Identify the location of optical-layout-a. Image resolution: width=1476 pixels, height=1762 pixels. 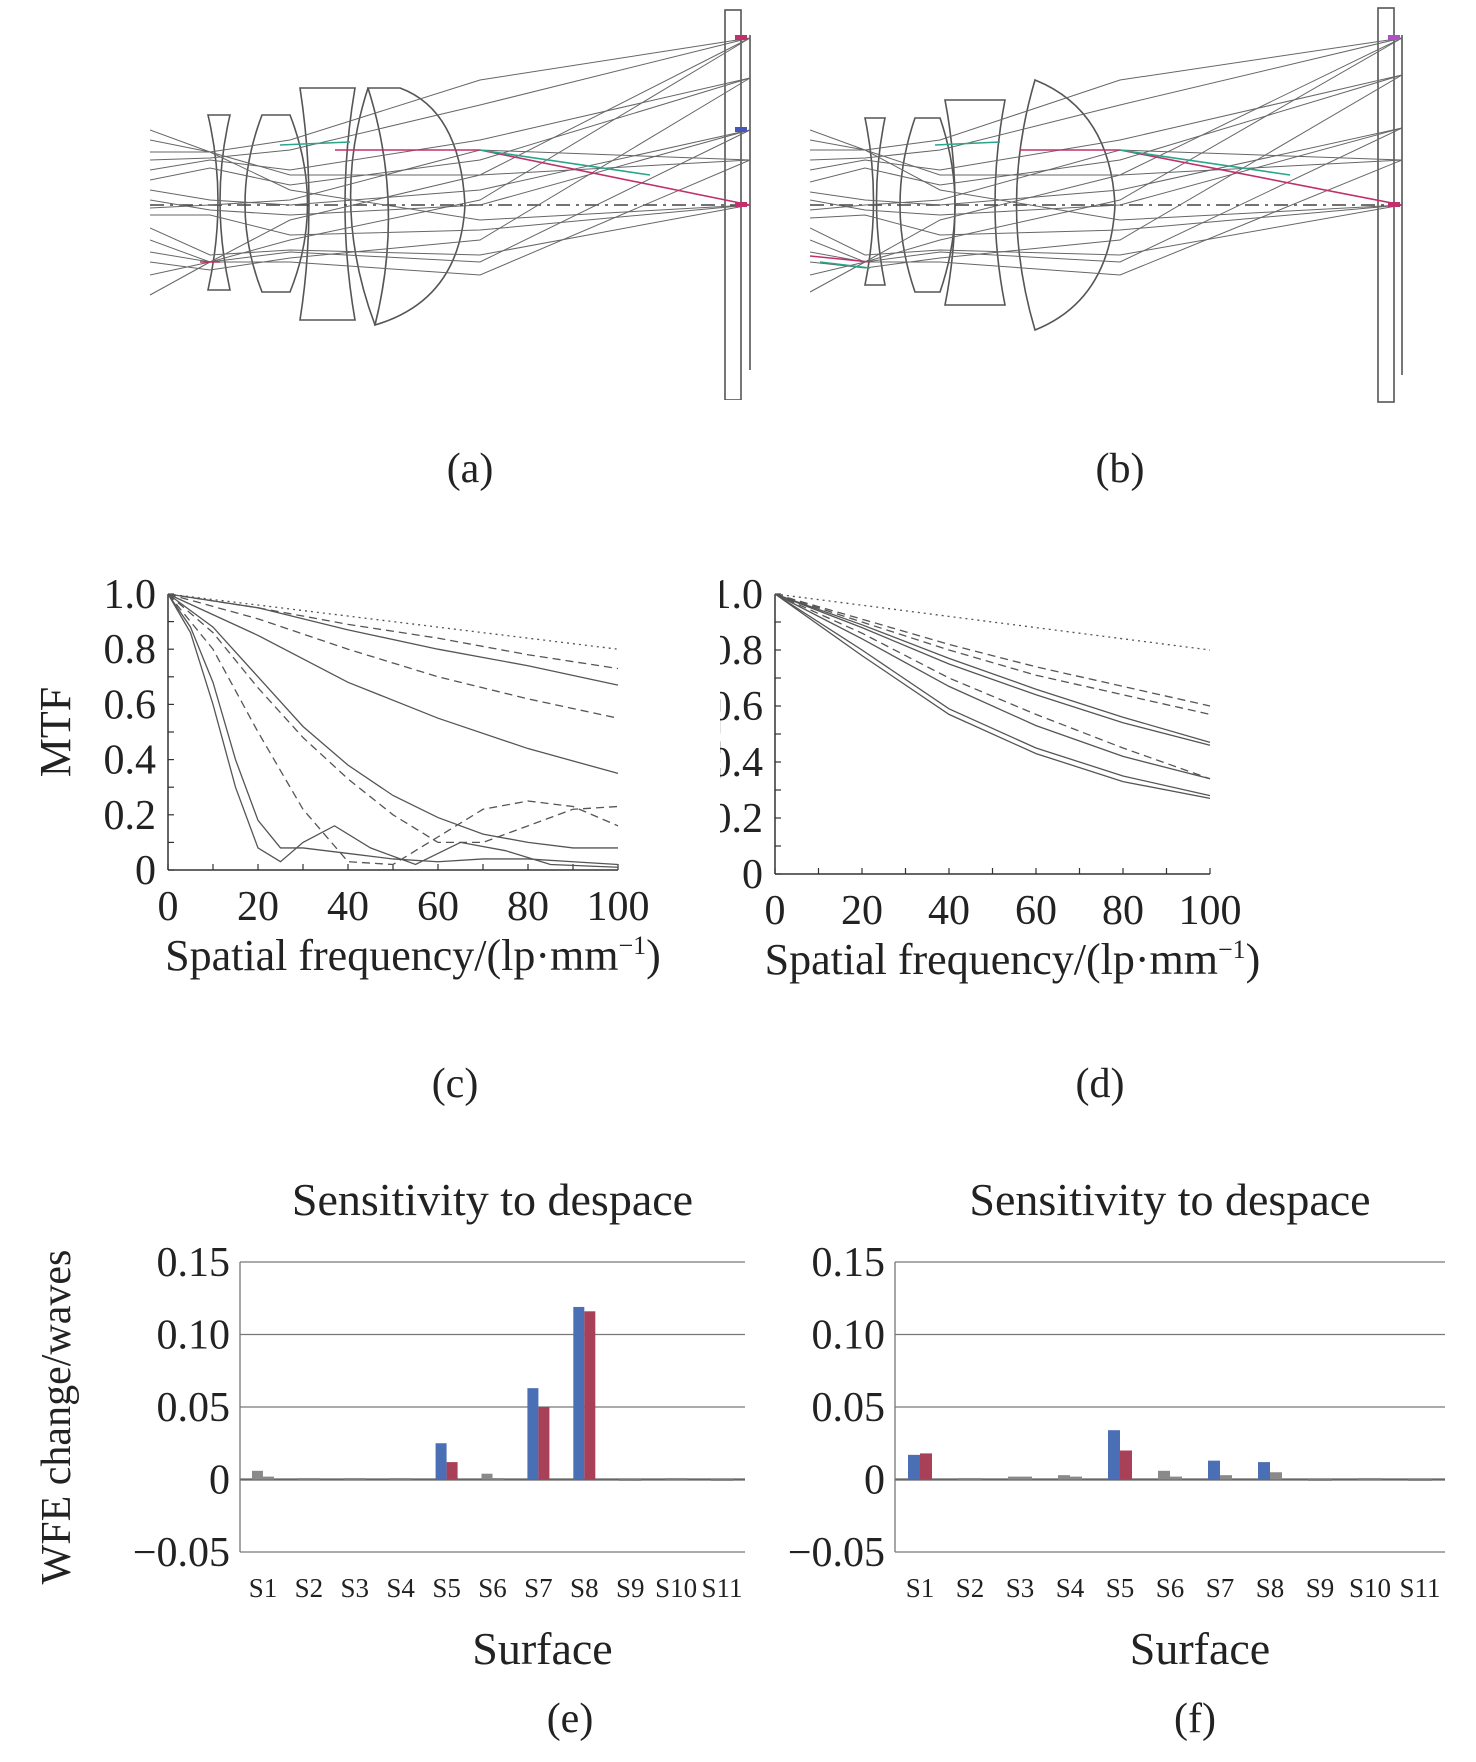
(450, 204).